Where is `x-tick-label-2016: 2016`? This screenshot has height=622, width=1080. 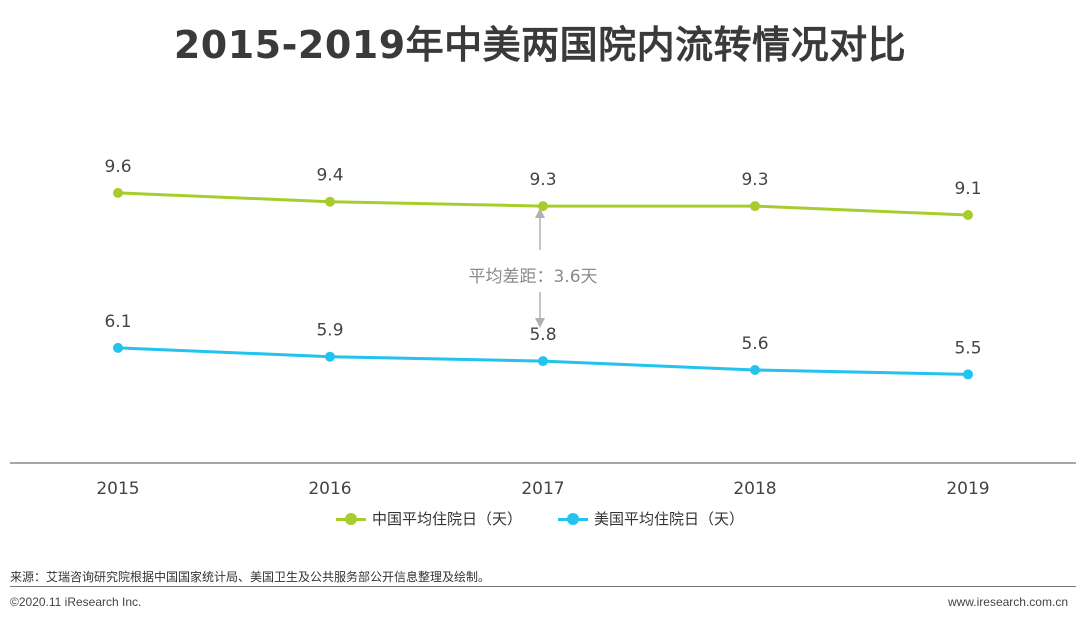 x-tick-label-2016: 2016 is located at coordinates (329, 489).